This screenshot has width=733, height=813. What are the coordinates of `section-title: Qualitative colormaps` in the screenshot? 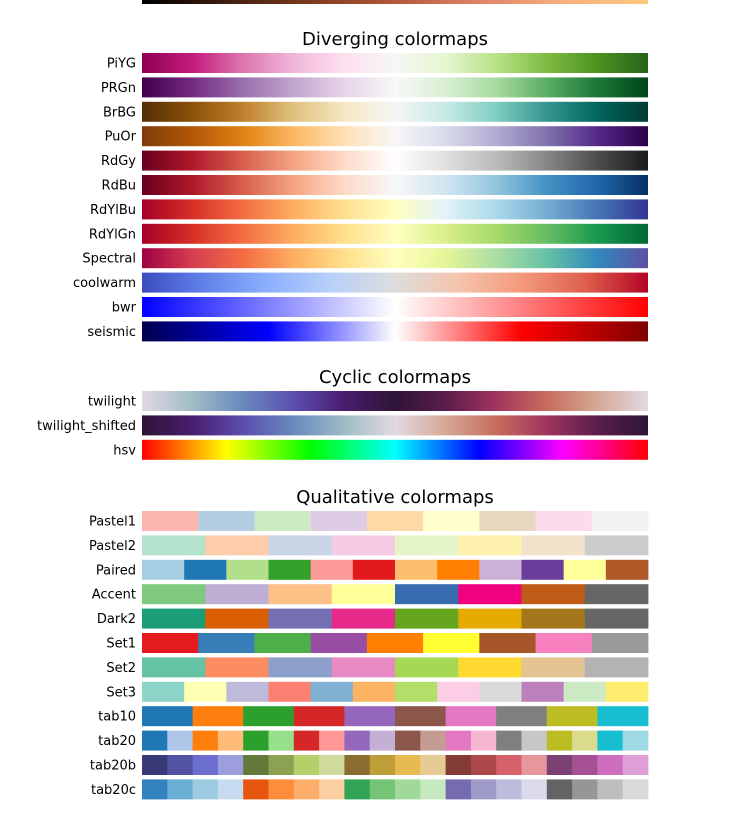 It's located at (395, 497).